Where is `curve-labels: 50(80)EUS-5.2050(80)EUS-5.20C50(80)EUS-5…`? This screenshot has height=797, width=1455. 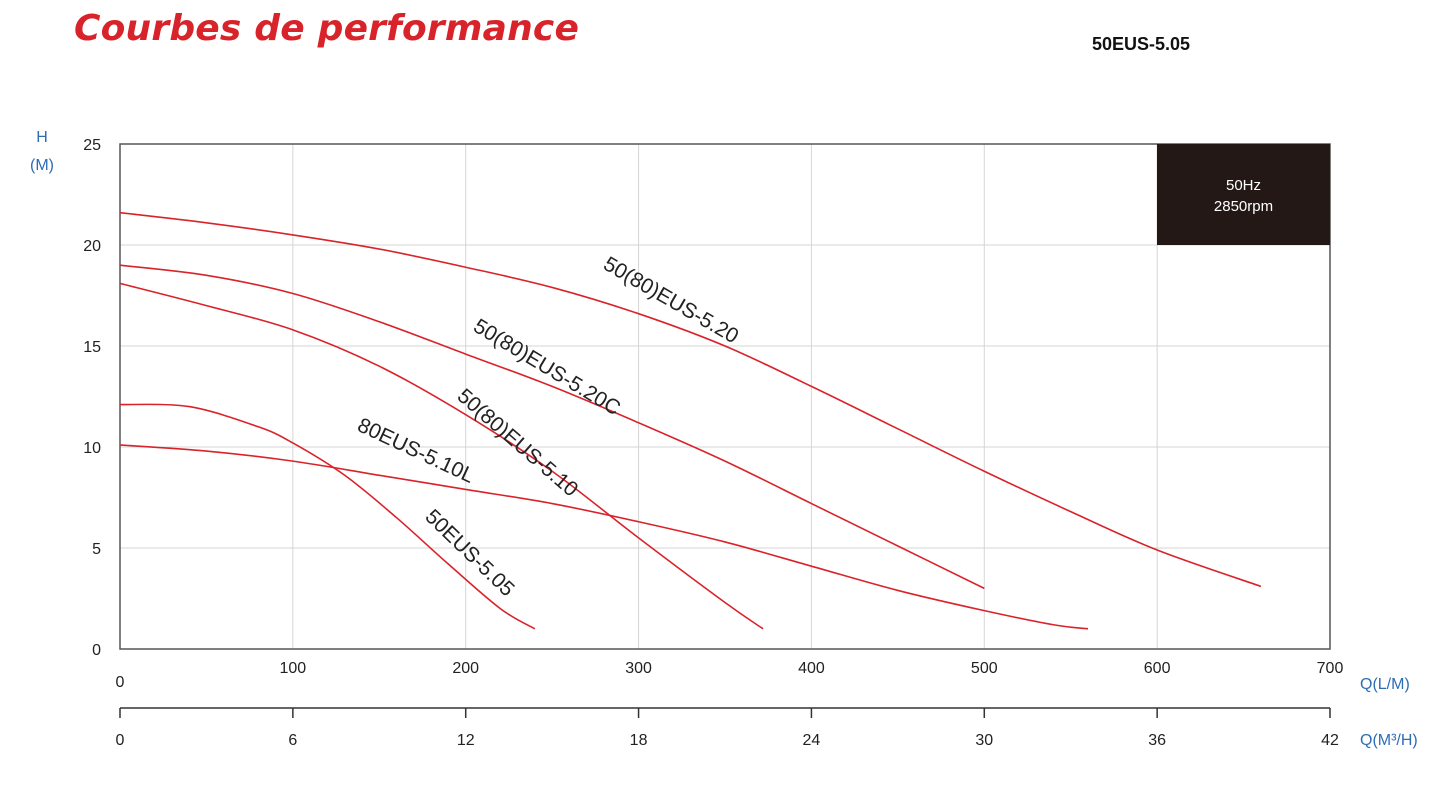
curve-labels: 50(80)EUS-5.2050(80)EUS-5.20C50(80)EUS-5… is located at coordinates (548, 426).